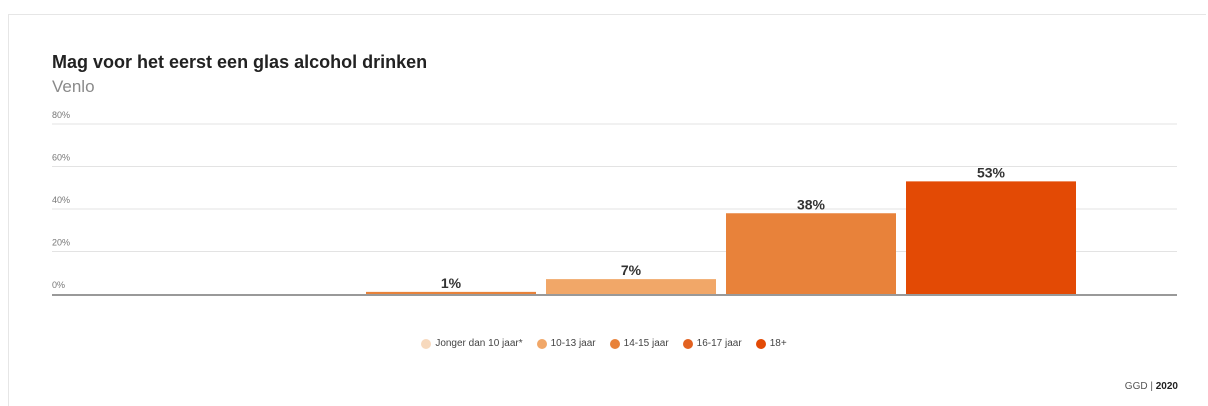 Image resolution: width=1208 pixels, height=406 pixels. Describe the element at coordinates (573, 343) in the screenshot. I see `legend-label: 10-13 jaar` at that location.